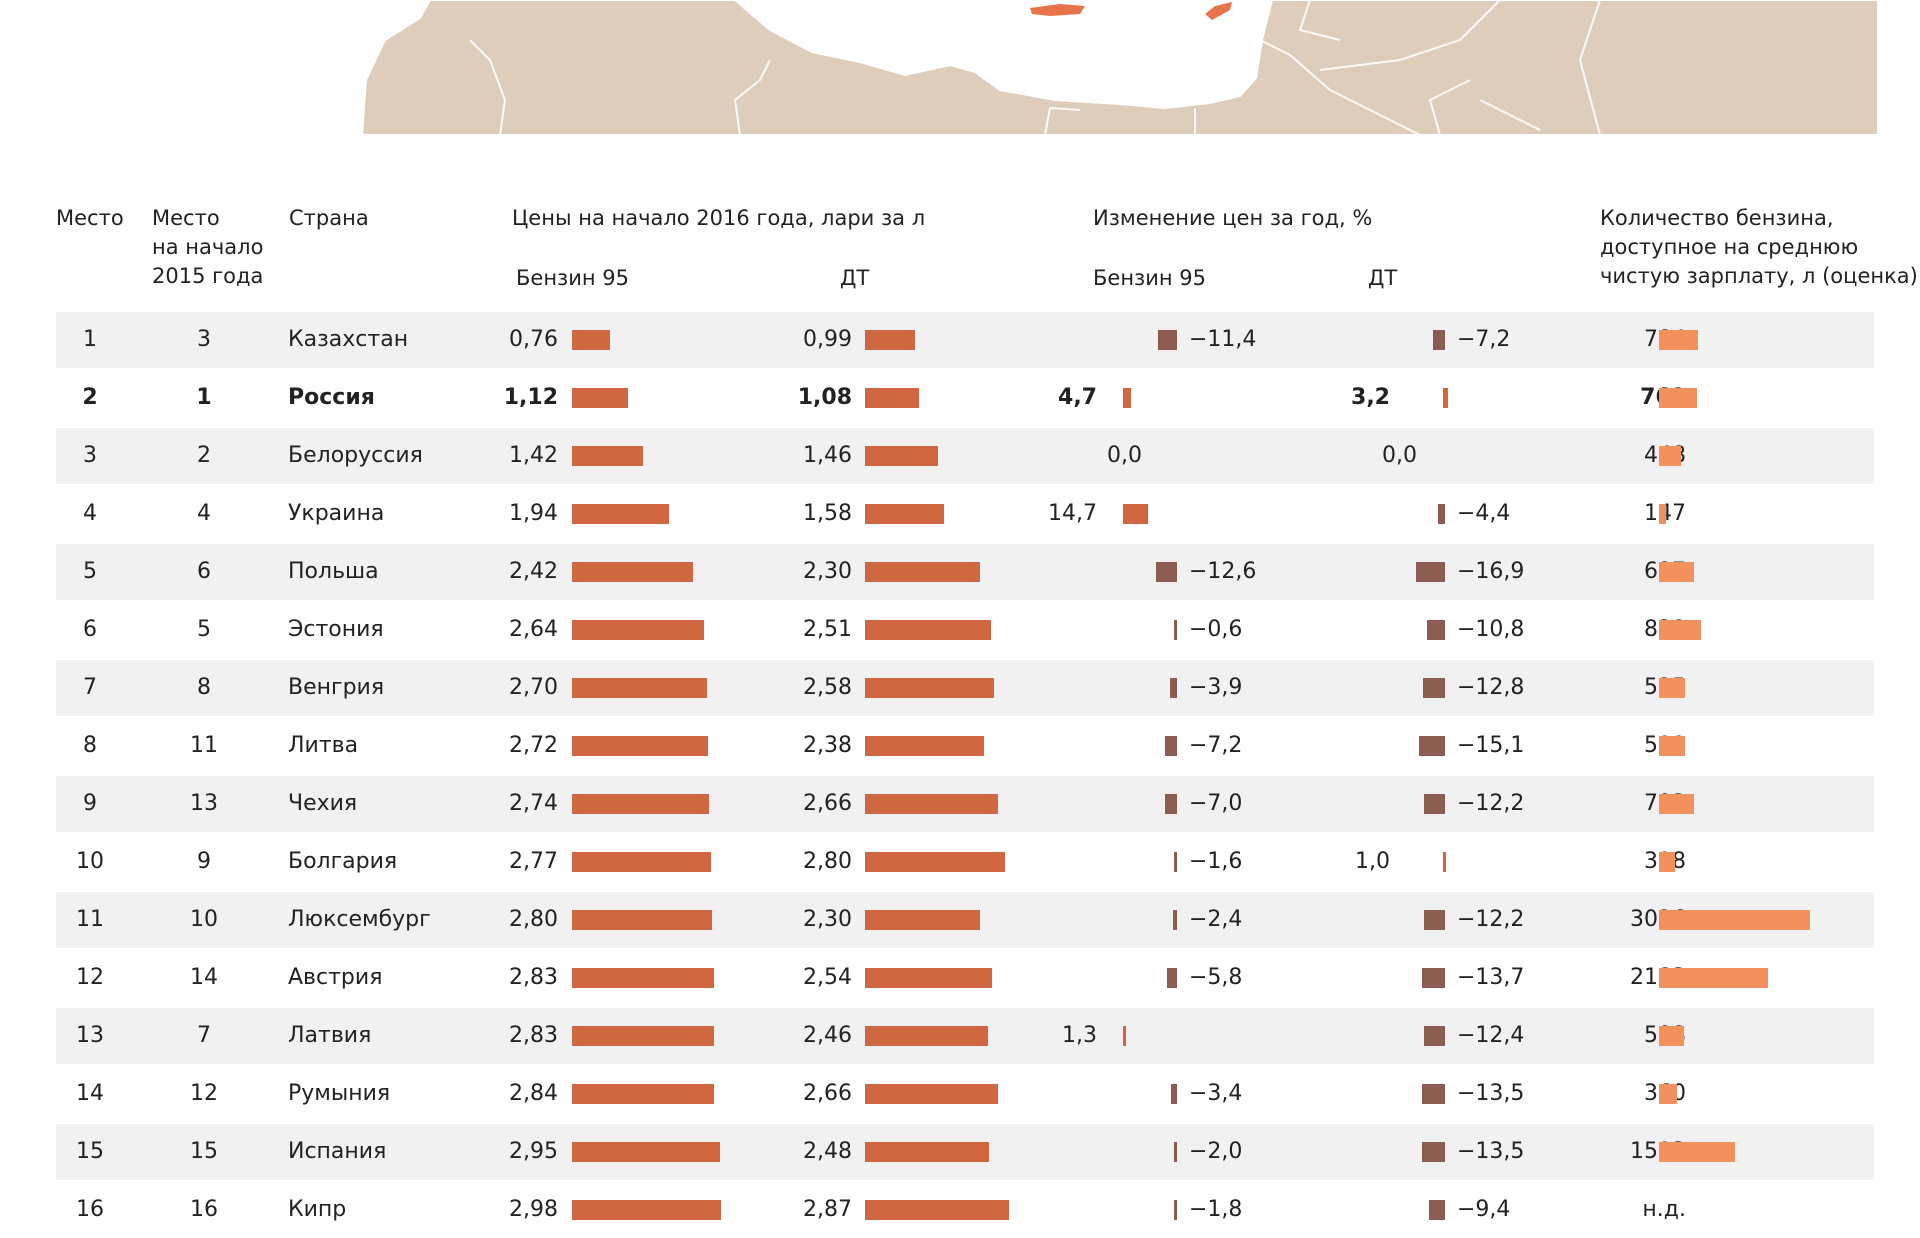 The width and height of the screenshot is (1920, 1238). Describe the element at coordinates (1491, 1035) in the screenshot. I see `diesel-change-value: −12,4` at that location.